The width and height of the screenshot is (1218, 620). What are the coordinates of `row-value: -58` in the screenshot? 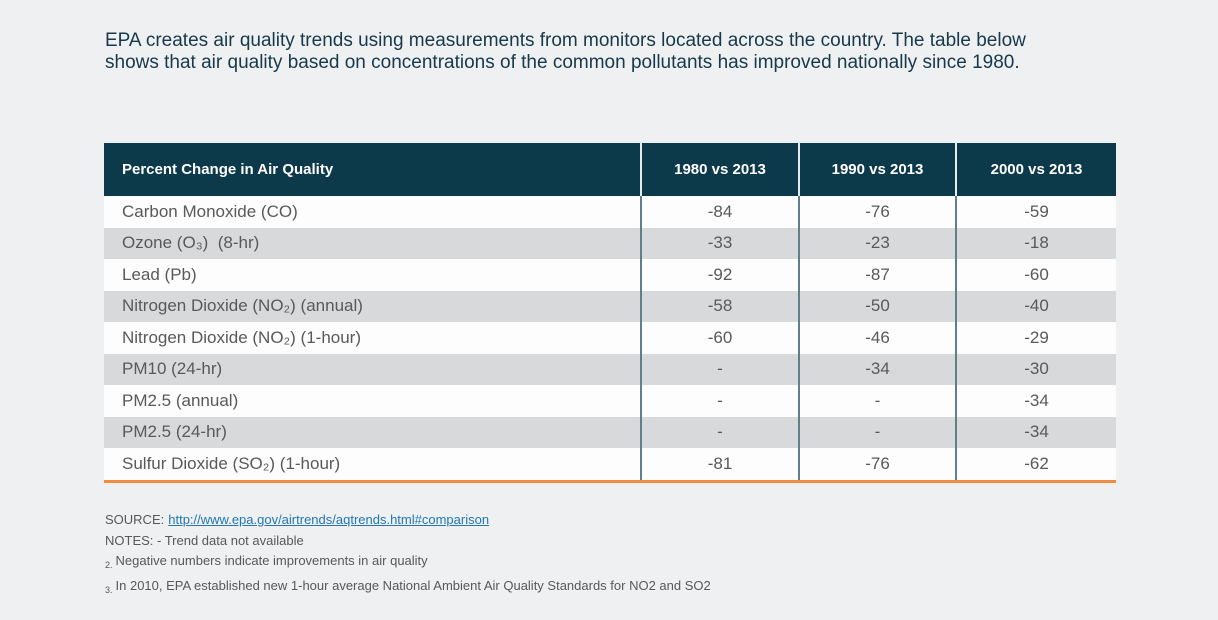 It's located at (719, 306).